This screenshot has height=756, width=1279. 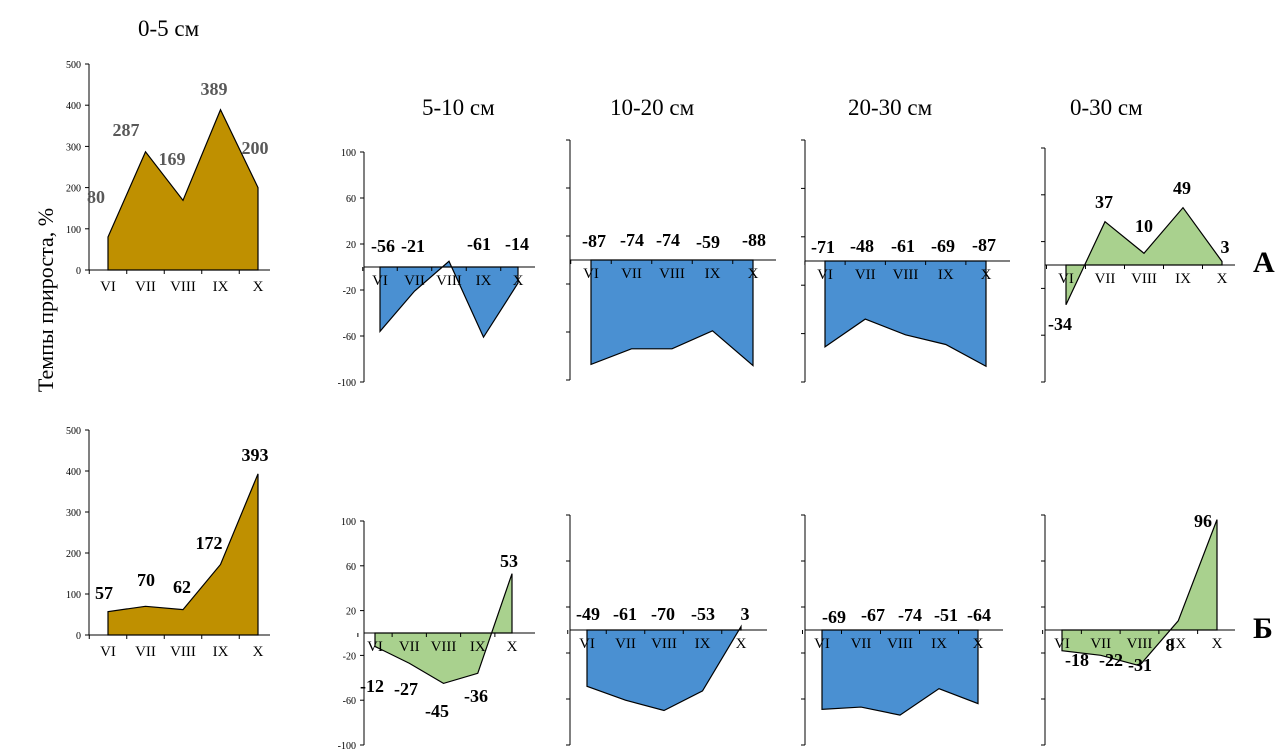 What do you see at coordinates (1062, 644) in the screenshot?
I see `chart-10-xtick-label-VI: VI` at bounding box center [1062, 644].